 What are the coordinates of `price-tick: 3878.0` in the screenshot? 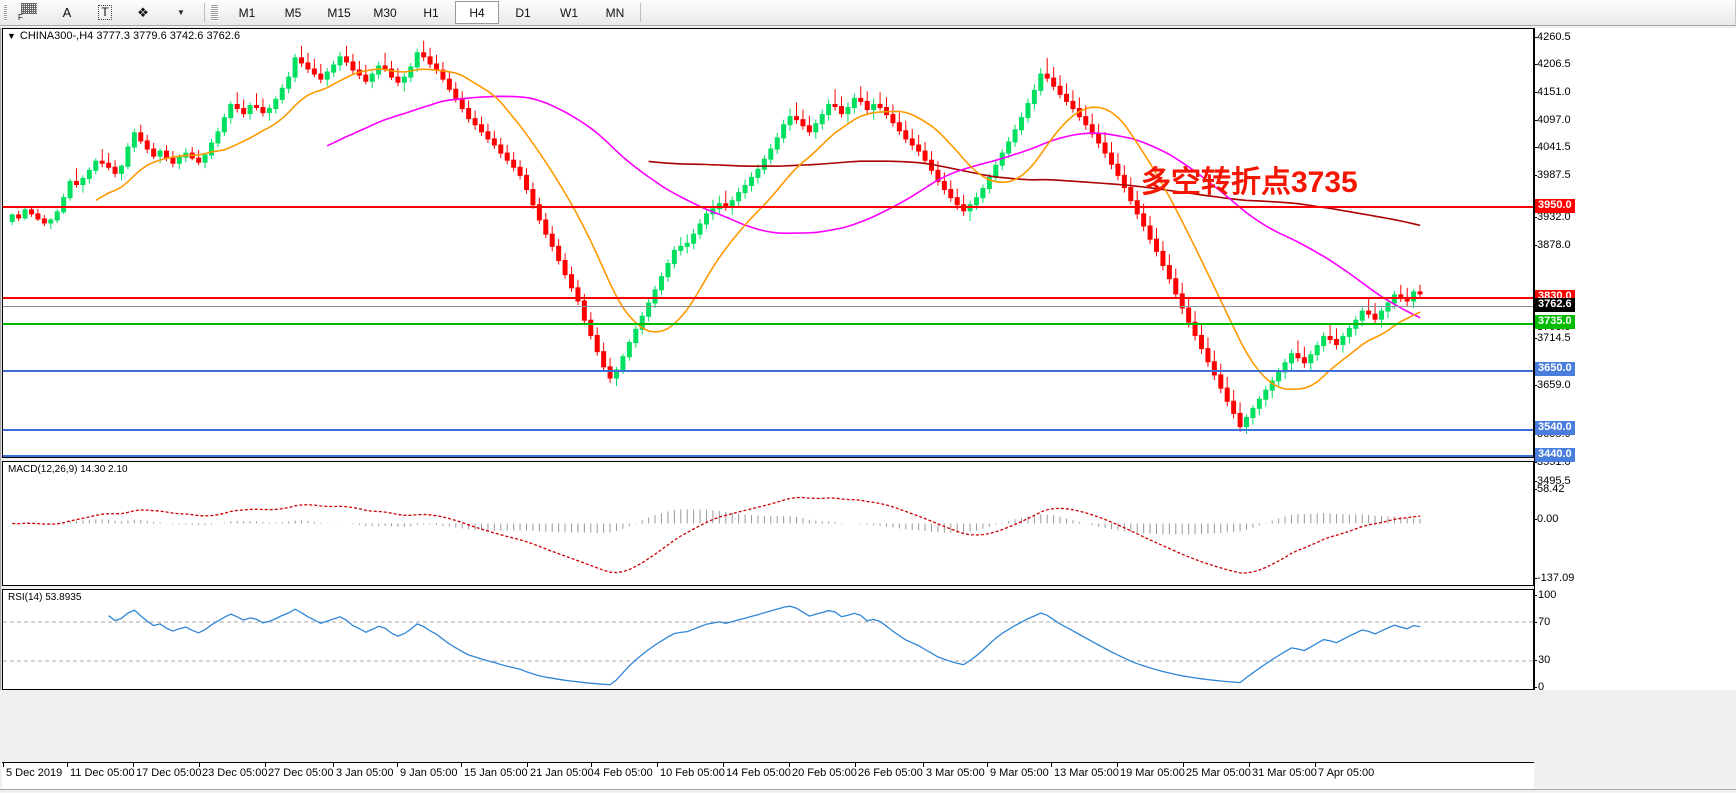 It's located at (1552, 245).